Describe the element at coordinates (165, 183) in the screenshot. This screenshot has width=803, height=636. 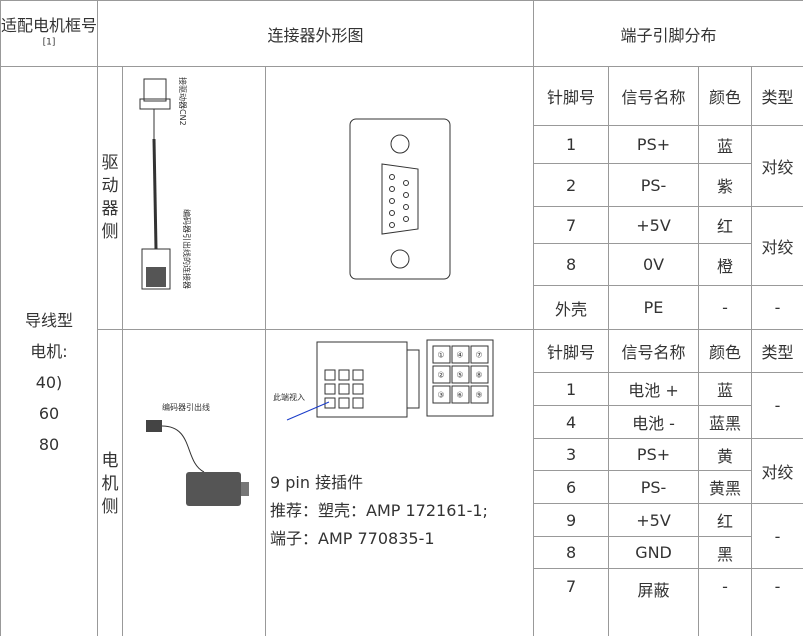
I see `cable-image: 接驱动器CN2 编码器引出线的连接器` at that location.